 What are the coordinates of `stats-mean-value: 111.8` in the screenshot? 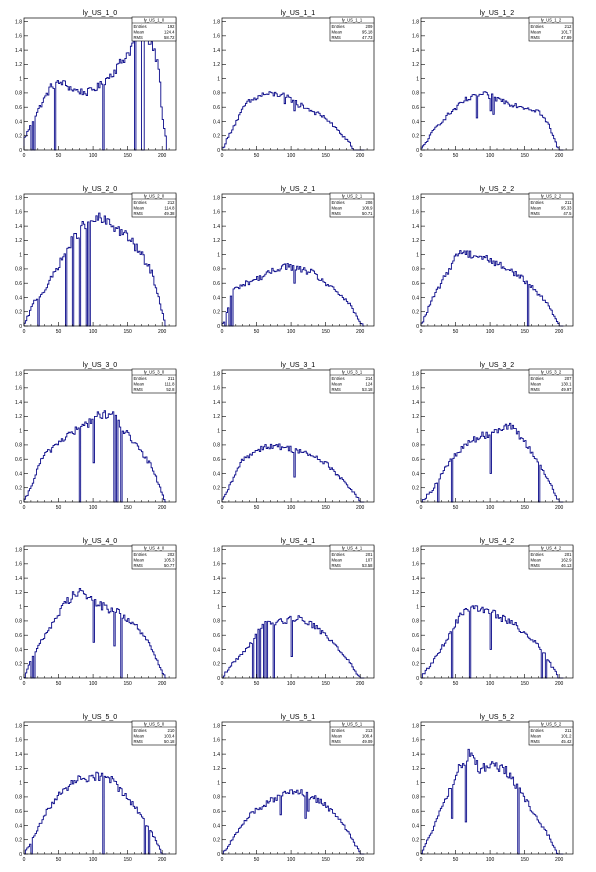 It's located at (170, 384).